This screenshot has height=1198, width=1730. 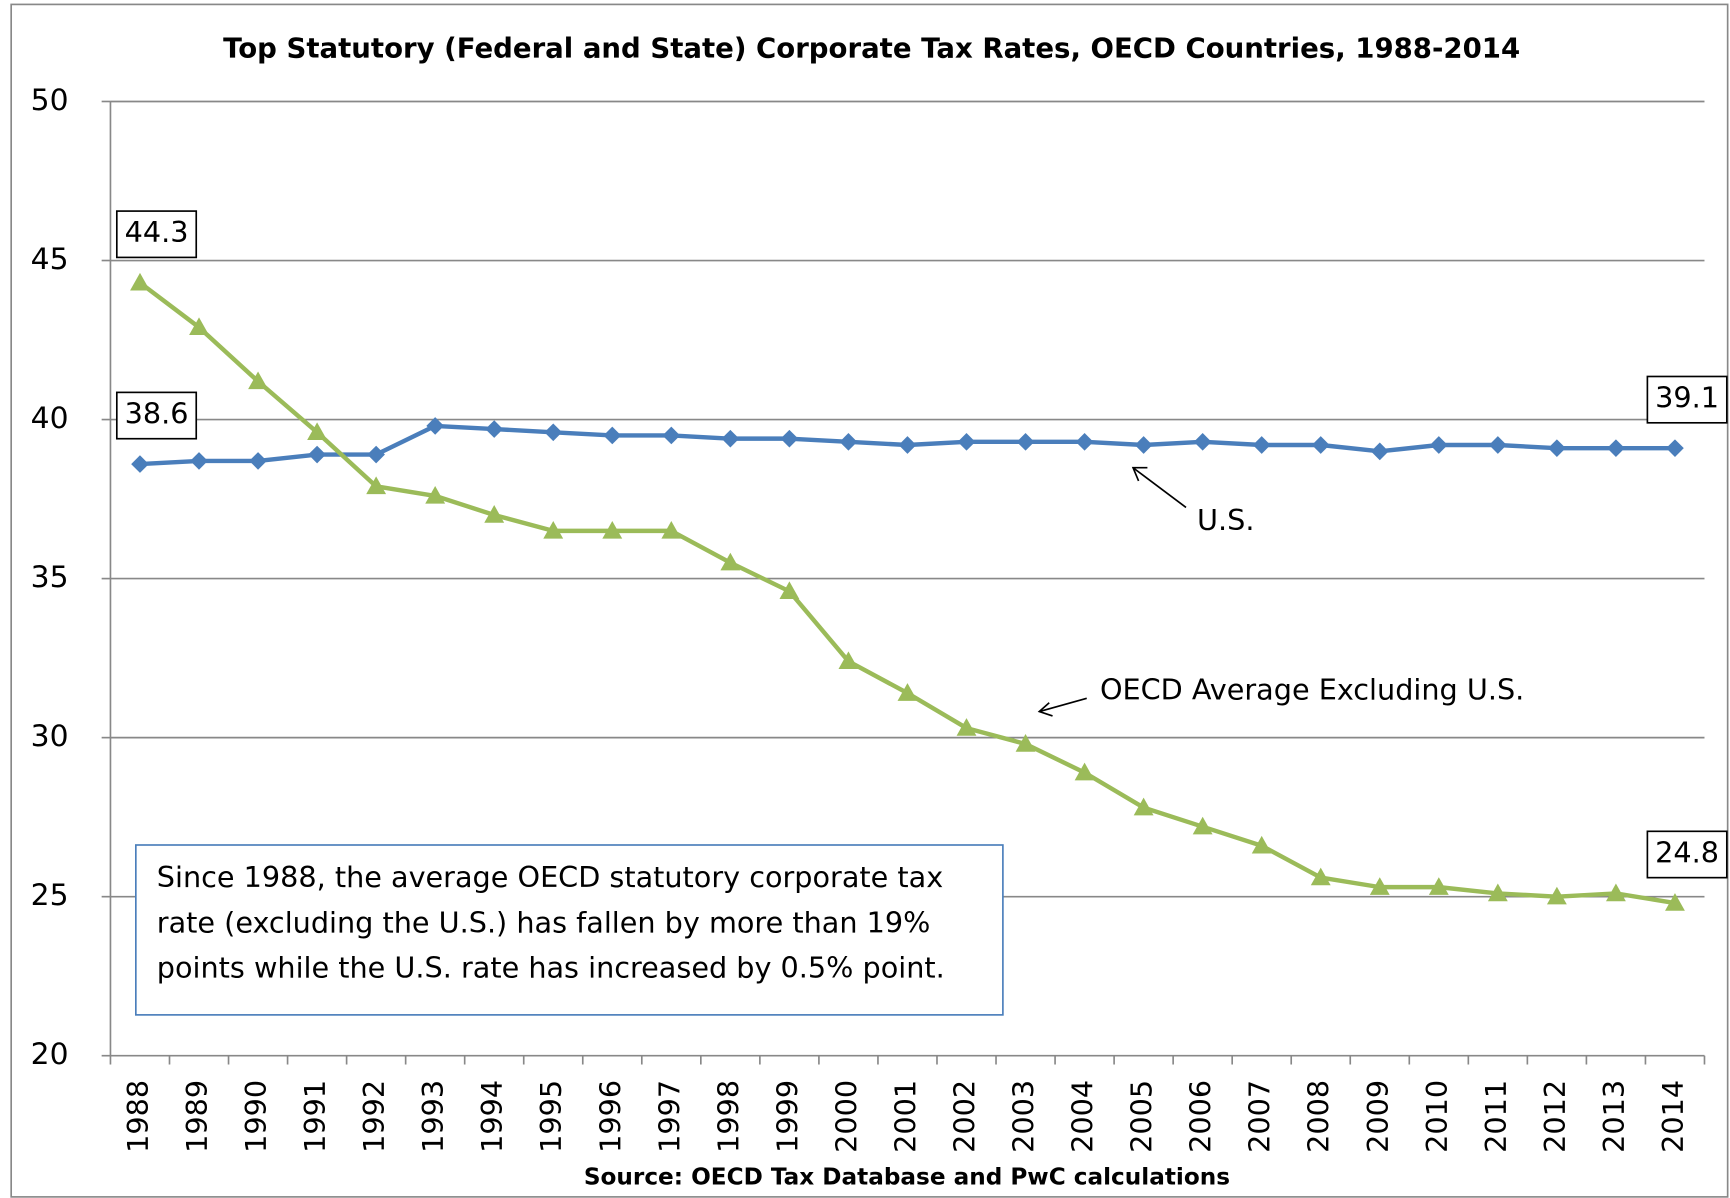 I want to click on y-tick-label: 50, so click(x=50, y=100).